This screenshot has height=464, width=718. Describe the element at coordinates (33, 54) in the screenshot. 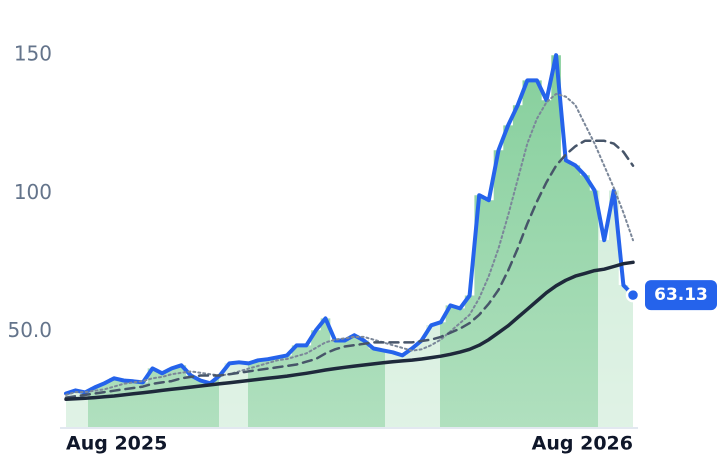

I see `y-tick-label: 150` at that location.